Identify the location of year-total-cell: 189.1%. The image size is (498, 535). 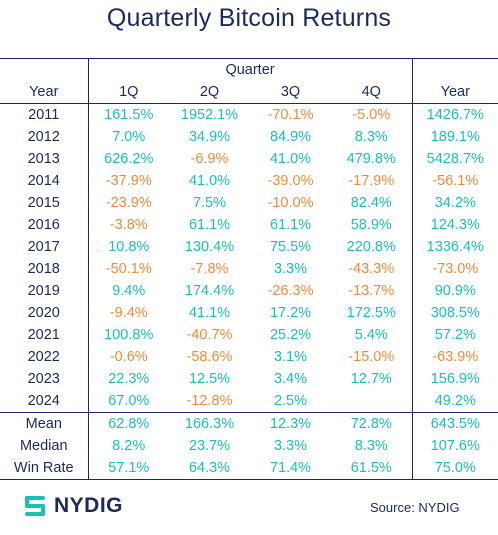
(454, 137).